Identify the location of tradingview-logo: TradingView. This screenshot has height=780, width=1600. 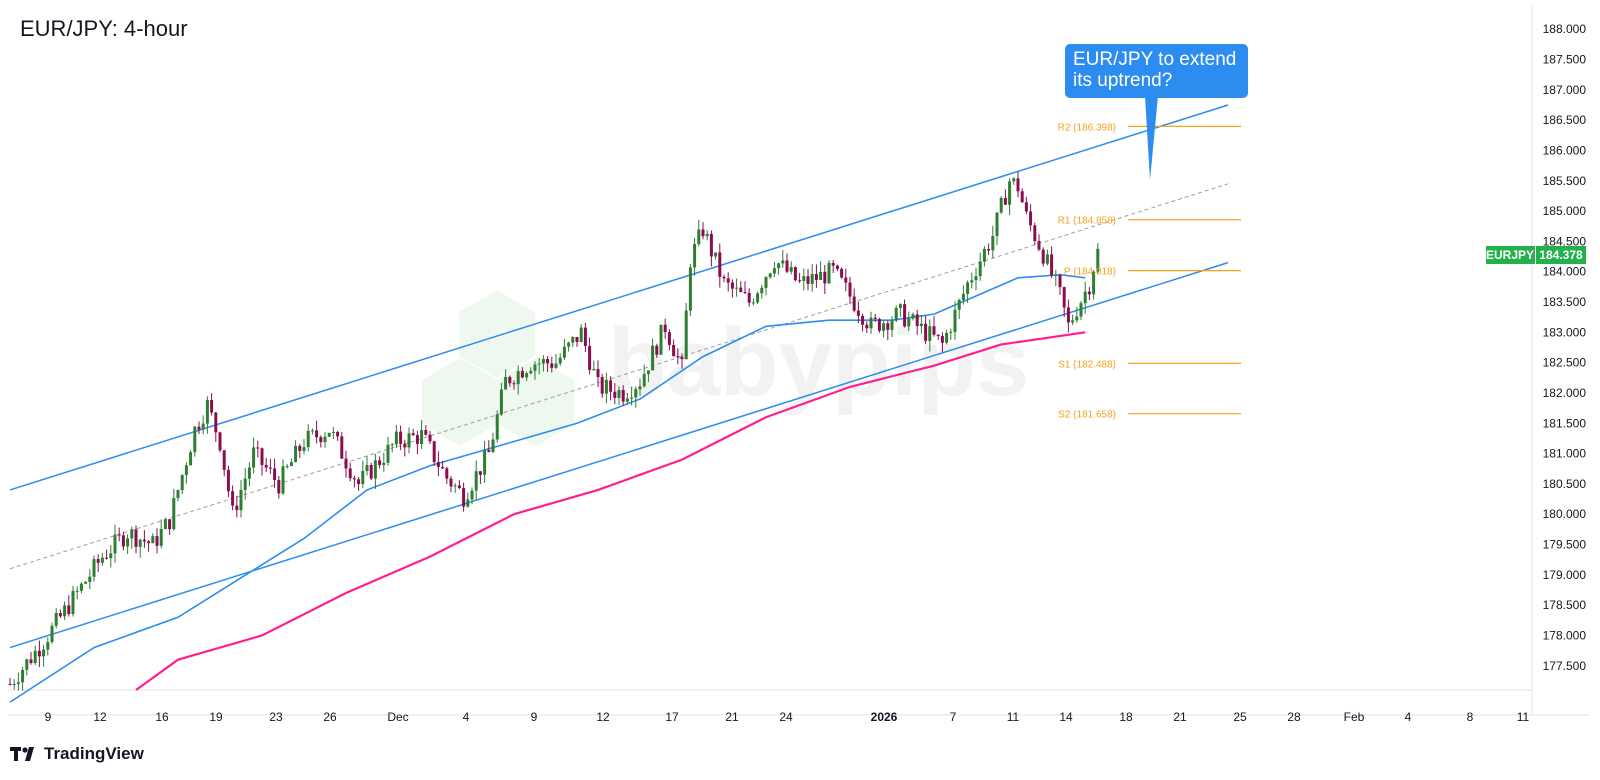
(77, 754).